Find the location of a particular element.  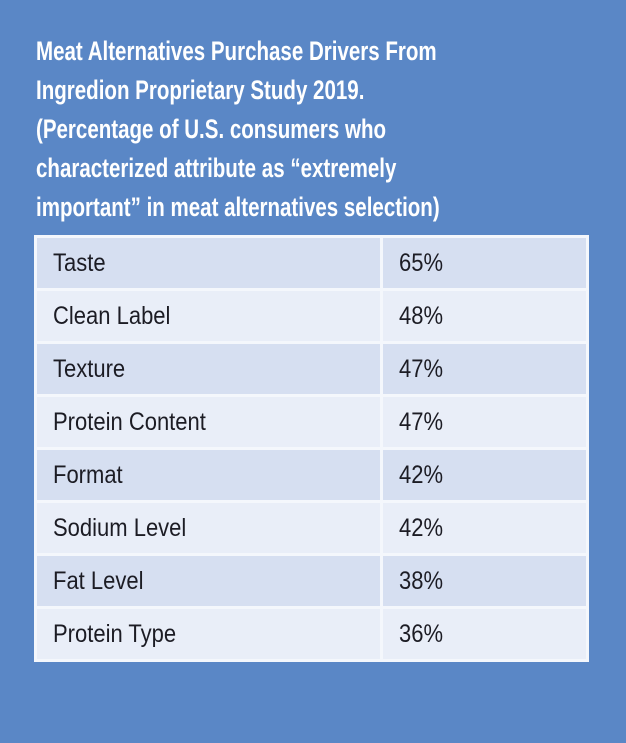

attribute-label: Texture is located at coordinates (89, 368).